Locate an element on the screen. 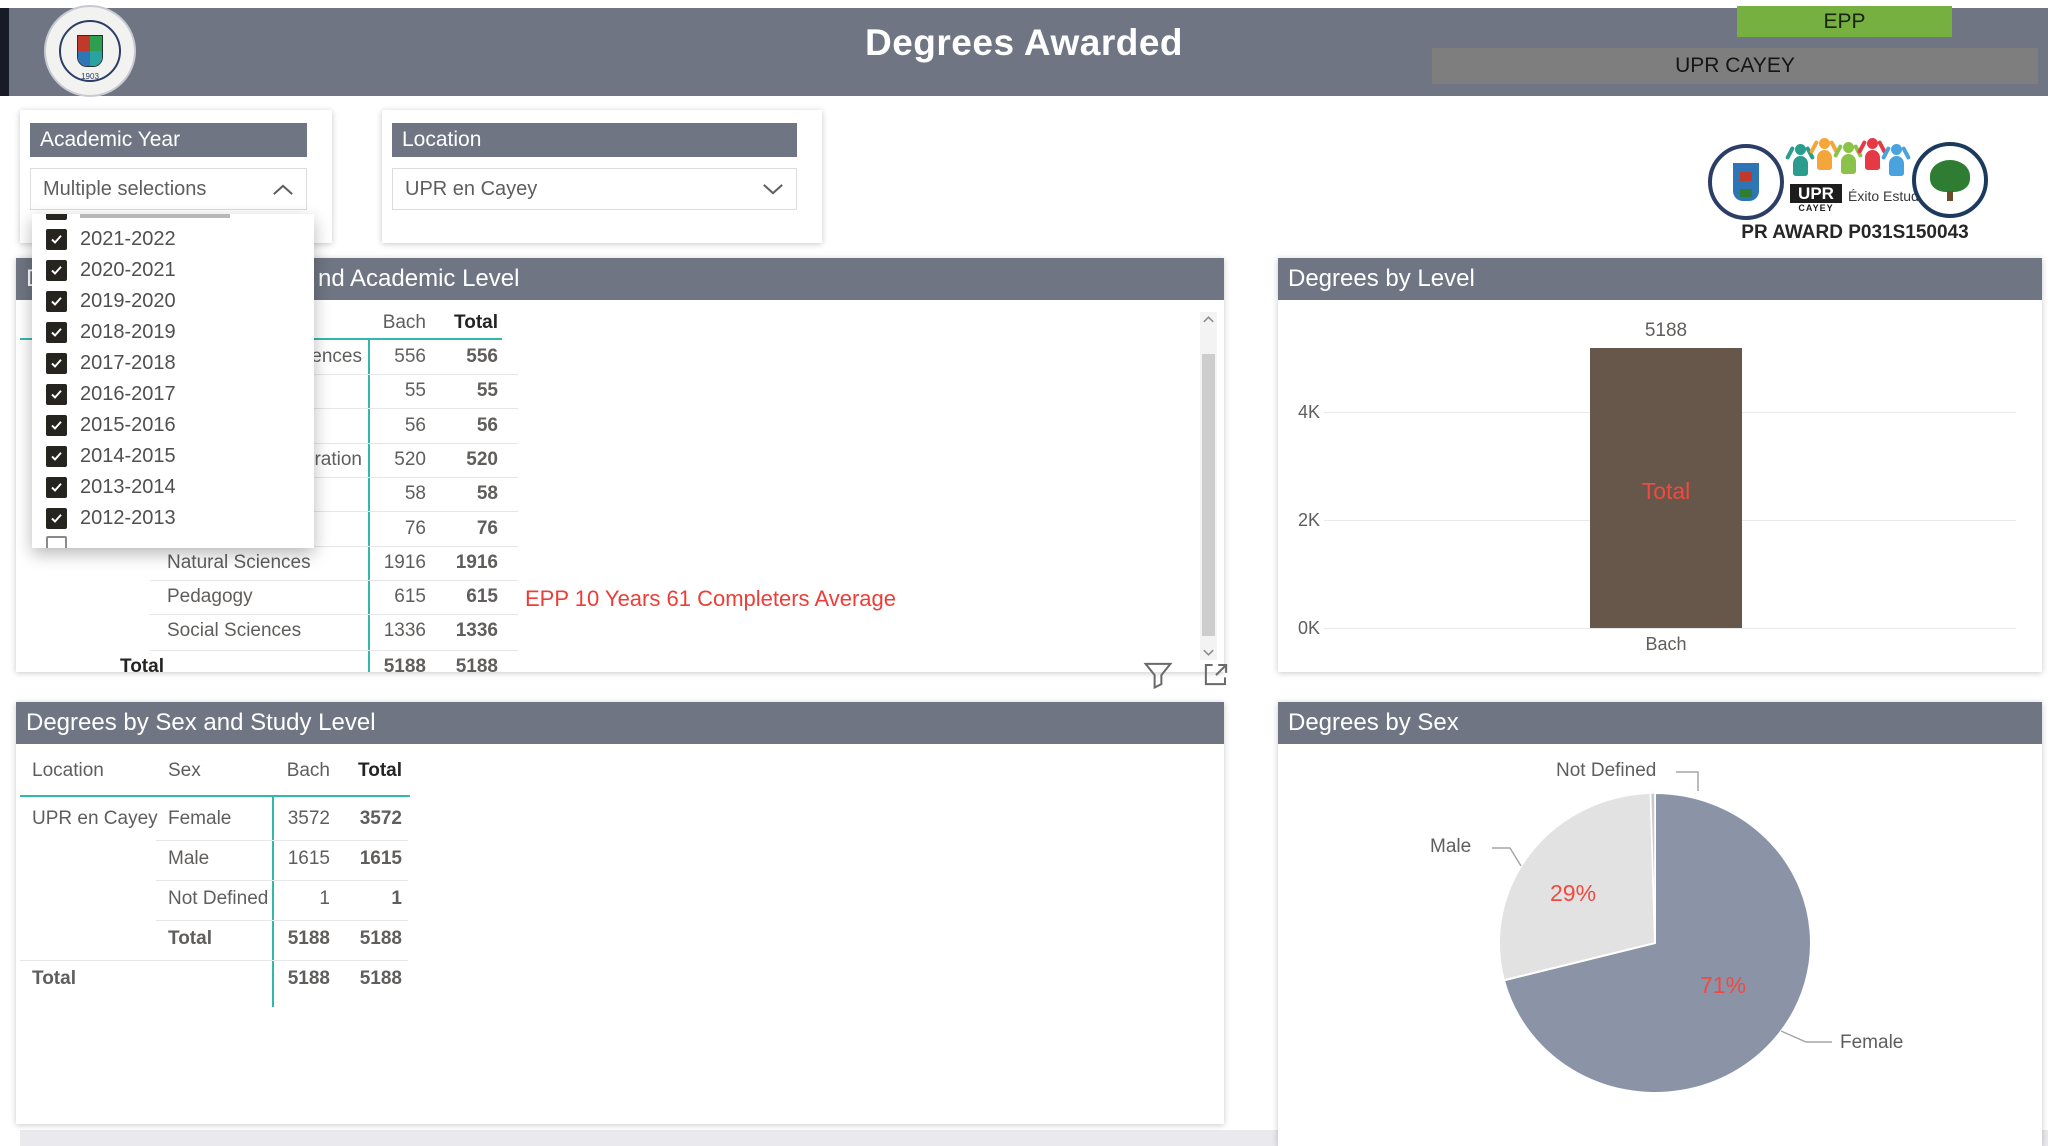 This screenshot has width=2048, height=1146. pie-percent-female: 71% is located at coordinates (1723, 985).